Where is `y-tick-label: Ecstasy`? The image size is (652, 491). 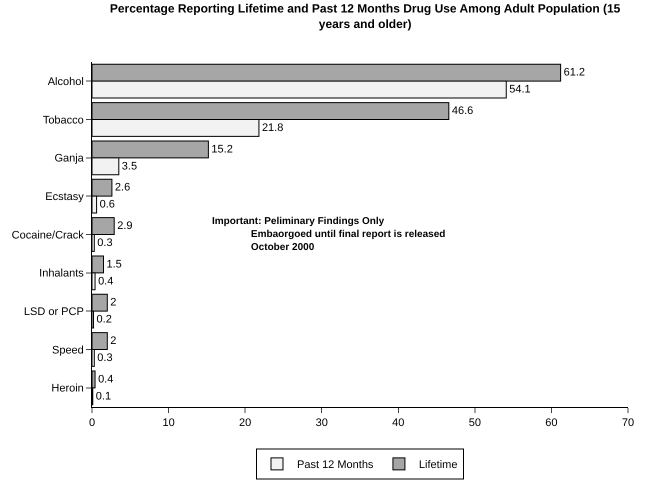 y-tick-label: Ecstasy is located at coordinates (64, 197).